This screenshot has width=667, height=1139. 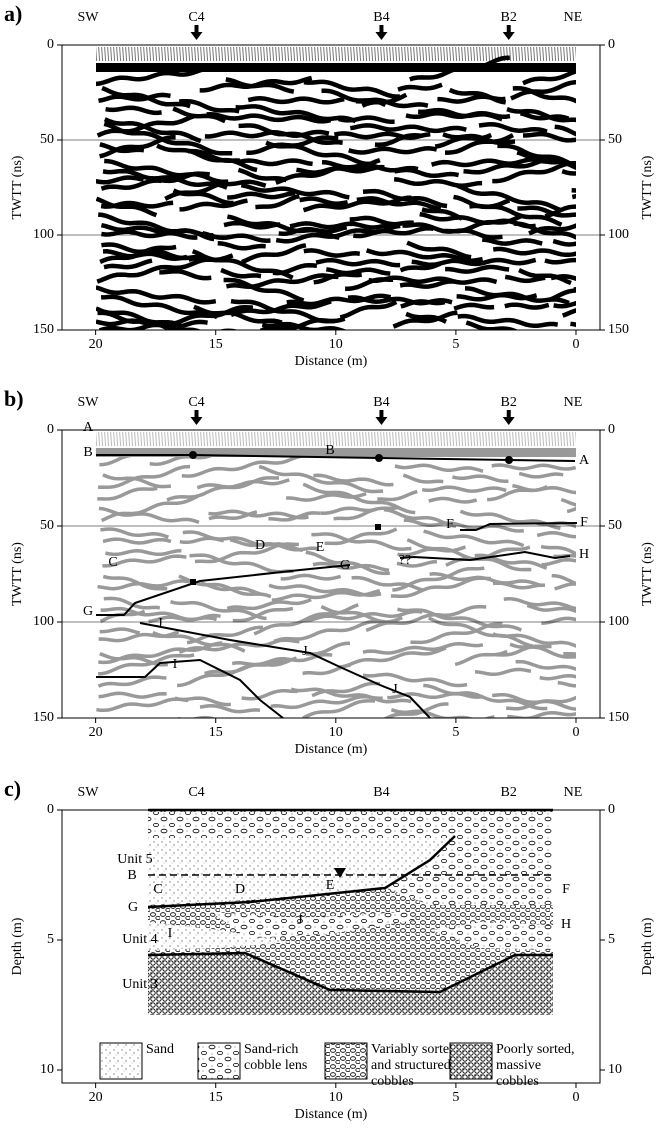 What do you see at coordinates (223, 590) in the screenshot?
I see `interpreted-reflector` at bounding box center [223, 590].